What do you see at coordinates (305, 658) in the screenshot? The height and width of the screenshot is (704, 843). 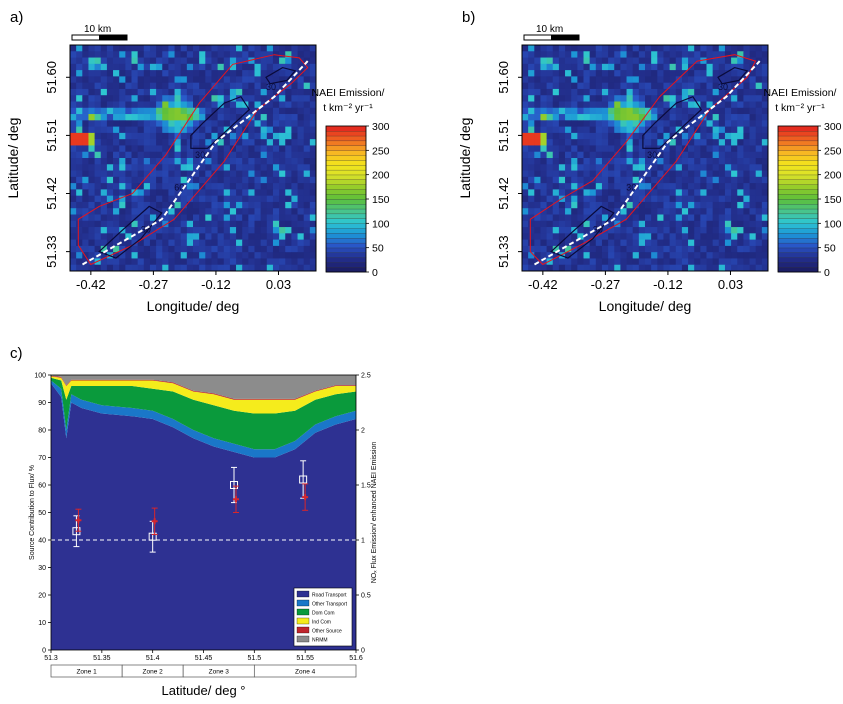 I see `x-tick-label: 51.55` at bounding box center [305, 658].